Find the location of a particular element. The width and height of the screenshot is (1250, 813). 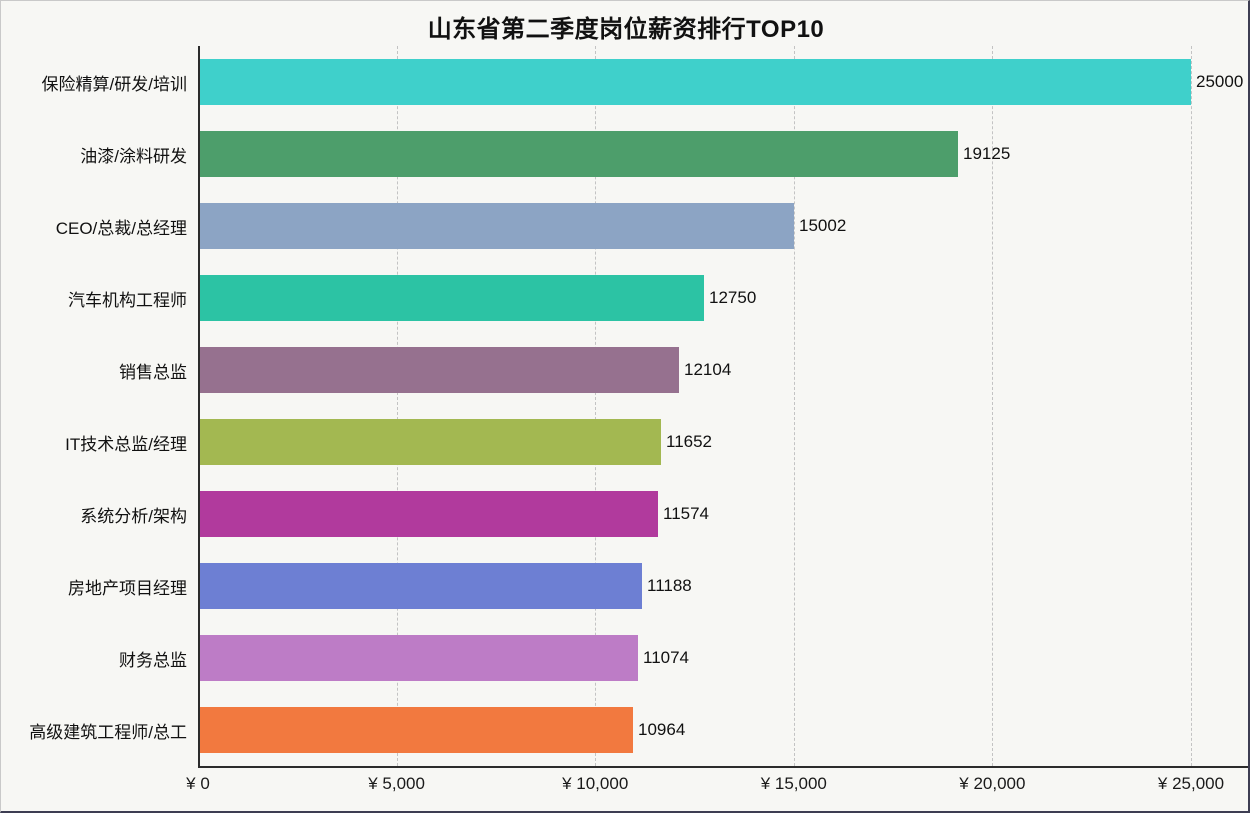

category-label: 汽车机构工程师 is located at coordinates (127, 300).